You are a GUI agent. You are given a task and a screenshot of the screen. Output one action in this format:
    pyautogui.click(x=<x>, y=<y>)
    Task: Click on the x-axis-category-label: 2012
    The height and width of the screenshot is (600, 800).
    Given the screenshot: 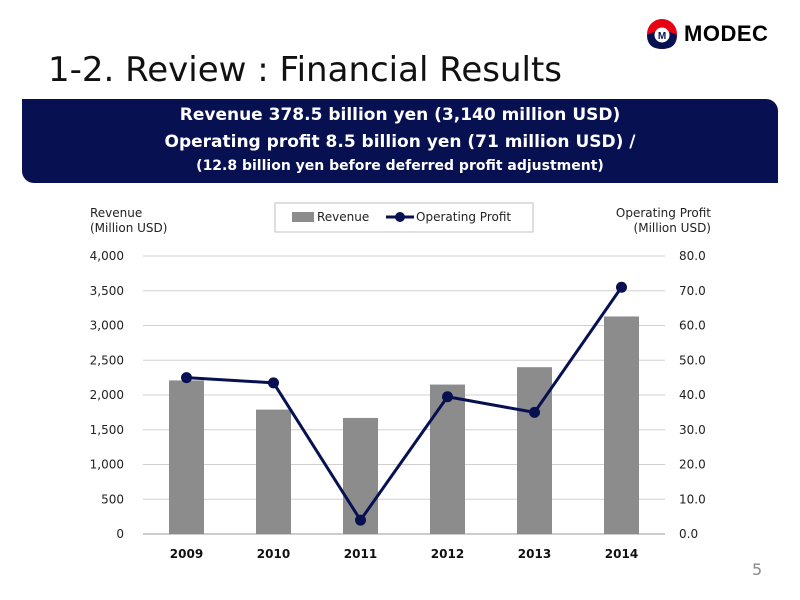 What is the action you would take?
    pyautogui.click(x=447, y=554)
    